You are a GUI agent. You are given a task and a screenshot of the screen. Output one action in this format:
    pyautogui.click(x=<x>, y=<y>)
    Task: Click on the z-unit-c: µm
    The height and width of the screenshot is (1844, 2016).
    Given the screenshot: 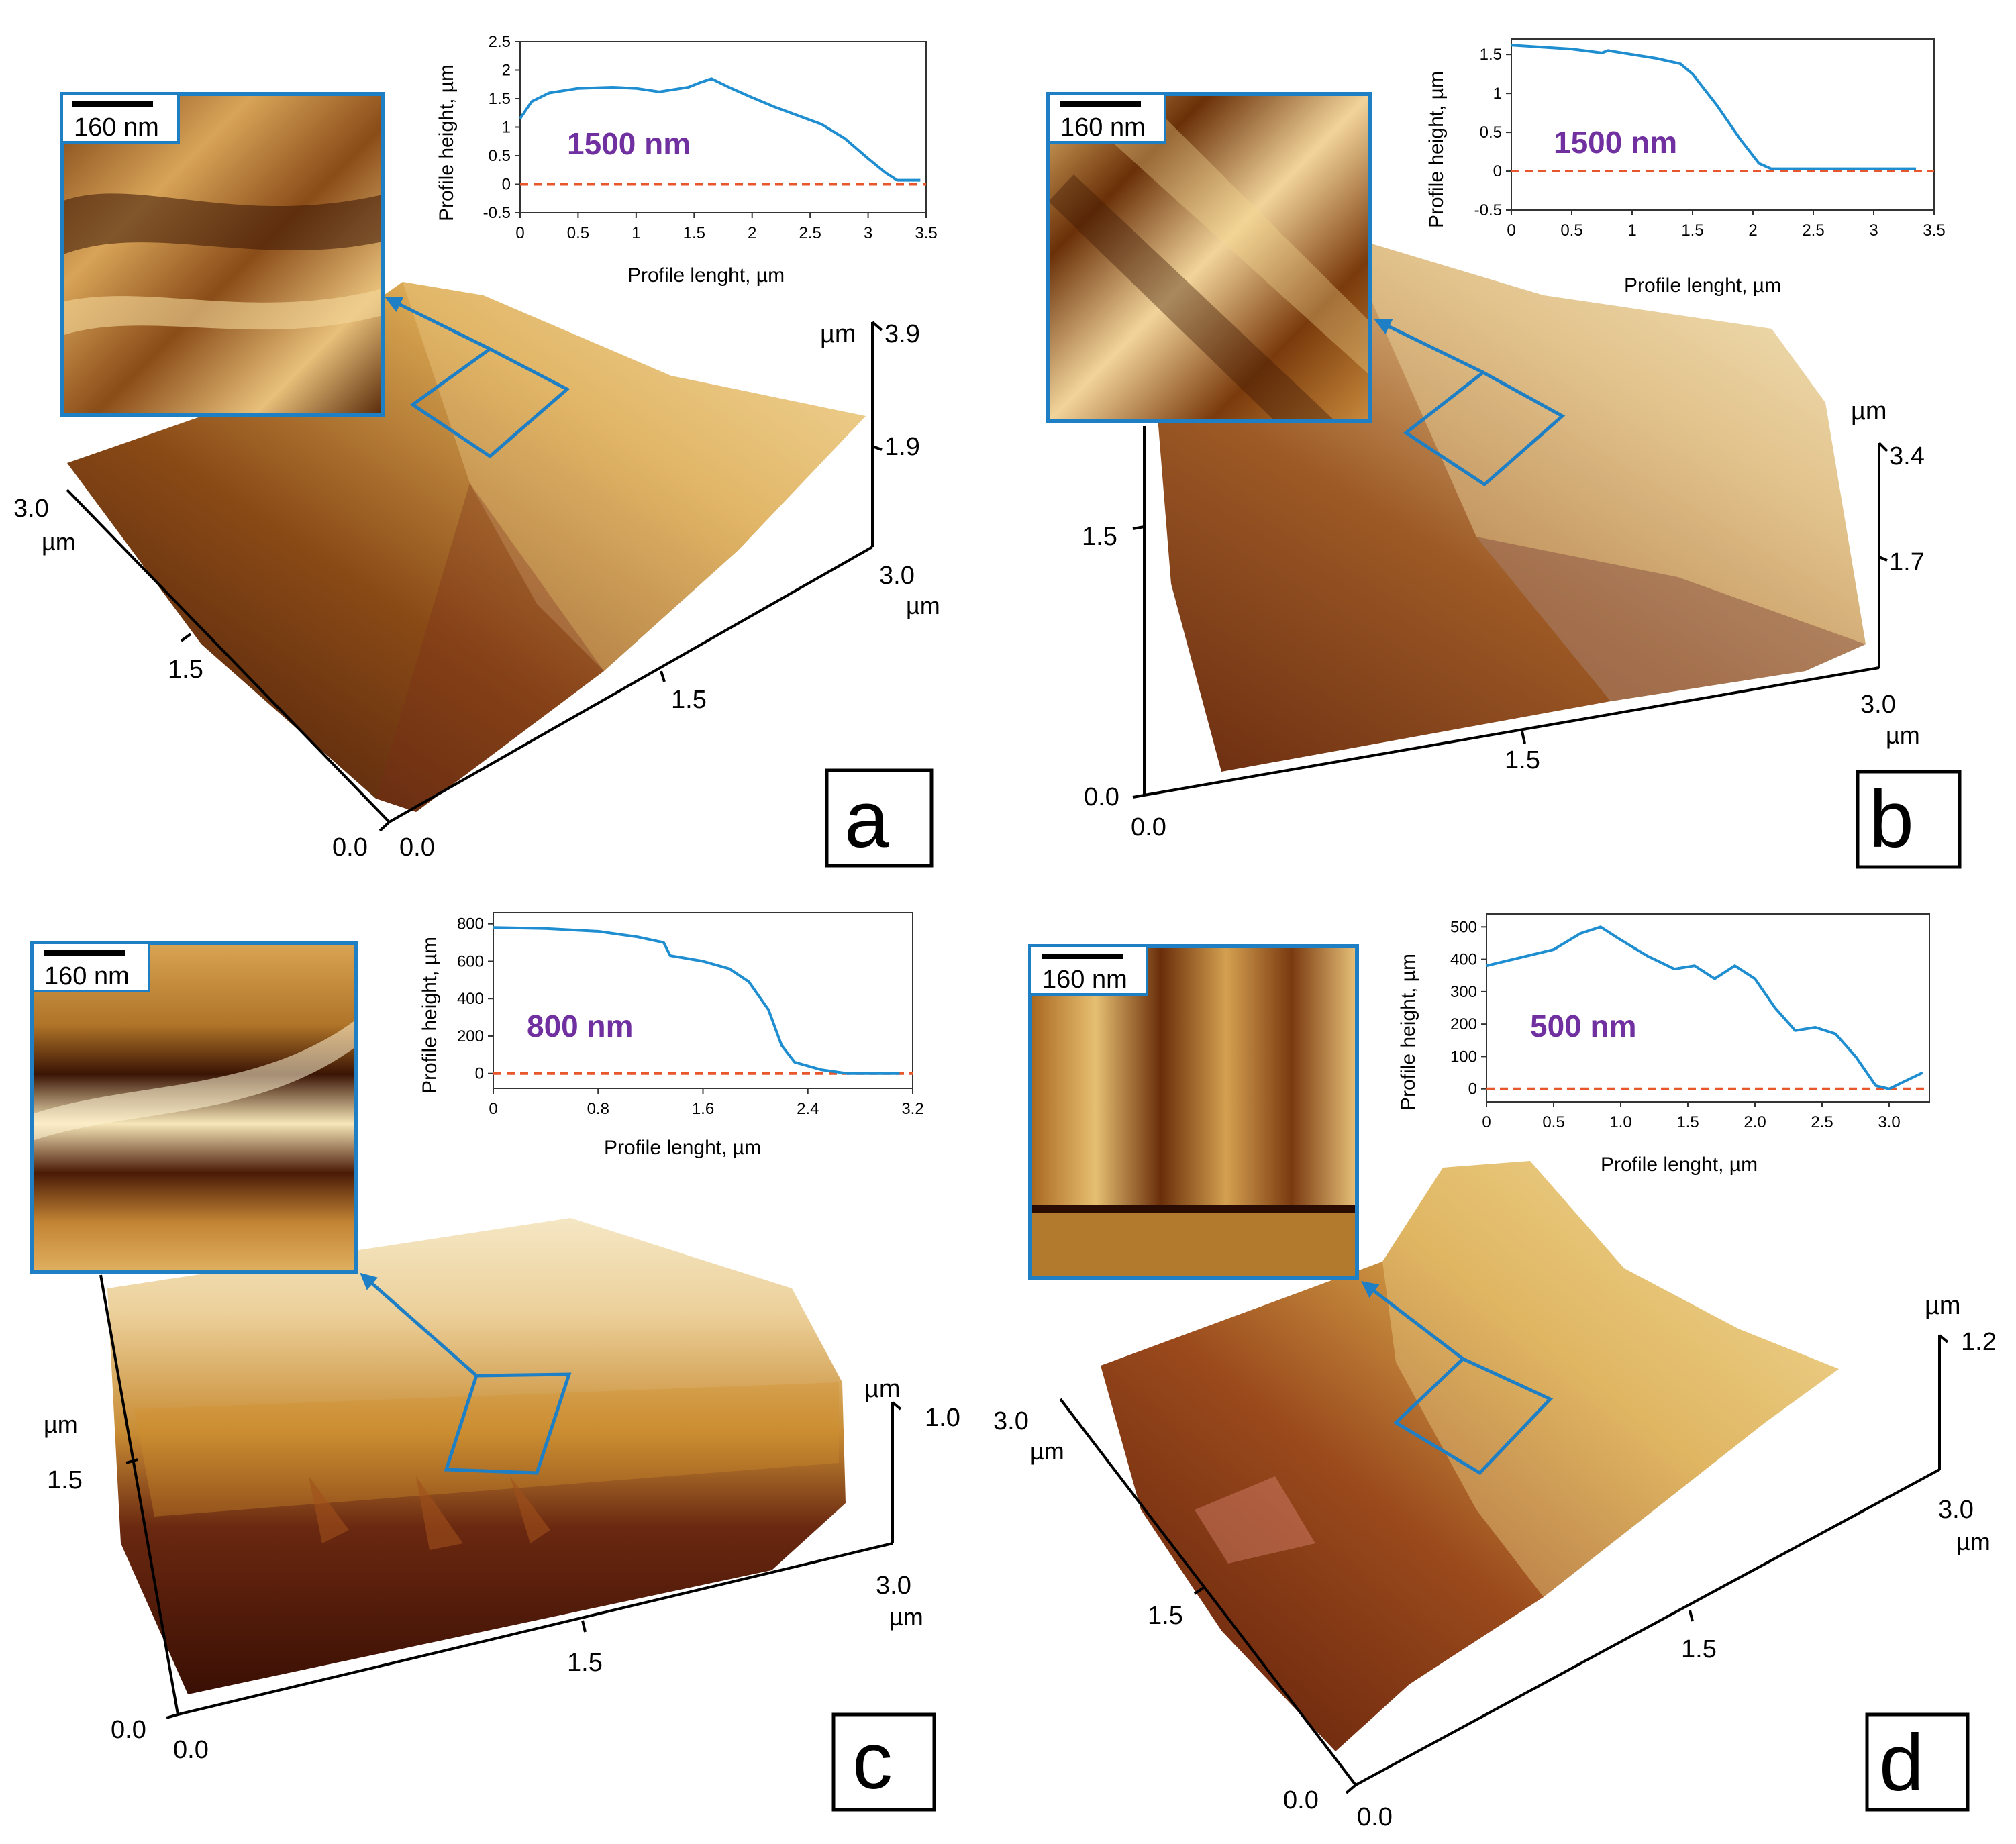 What is the action you would take?
    pyautogui.click(x=882, y=1389)
    